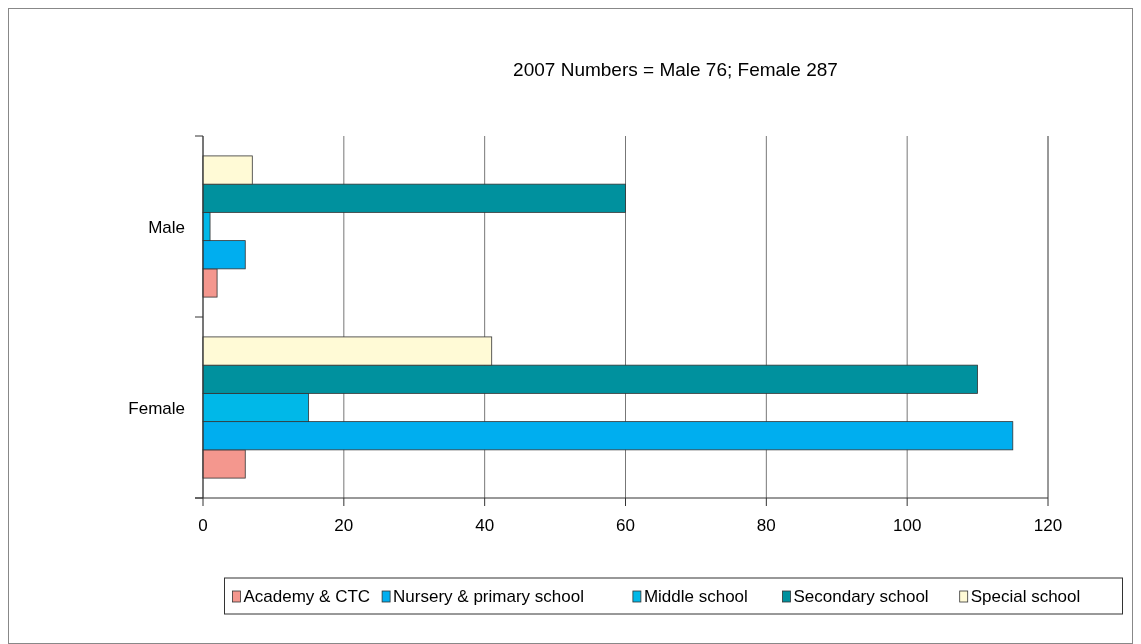 This screenshot has width=1141, height=644. Describe the element at coordinates (907, 525) in the screenshot. I see `x-tick-label: 100` at that location.